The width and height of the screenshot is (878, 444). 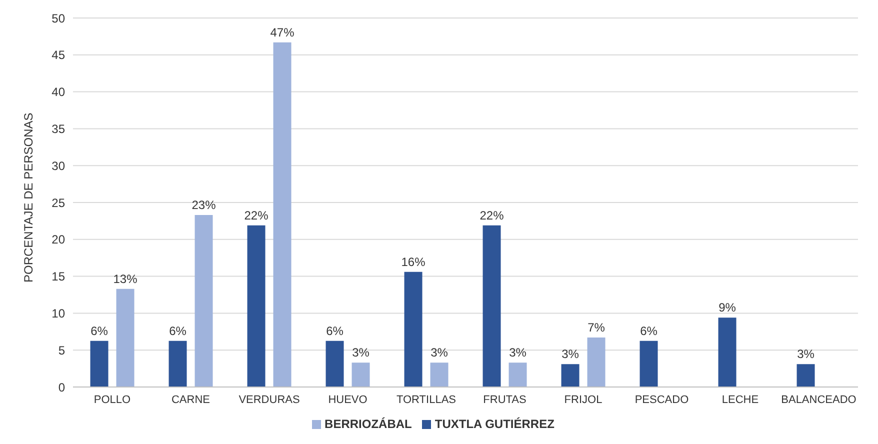 What do you see at coordinates (62, 350) in the screenshot?
I see `y-tick-label: 5` at bounding box center [62, 350].